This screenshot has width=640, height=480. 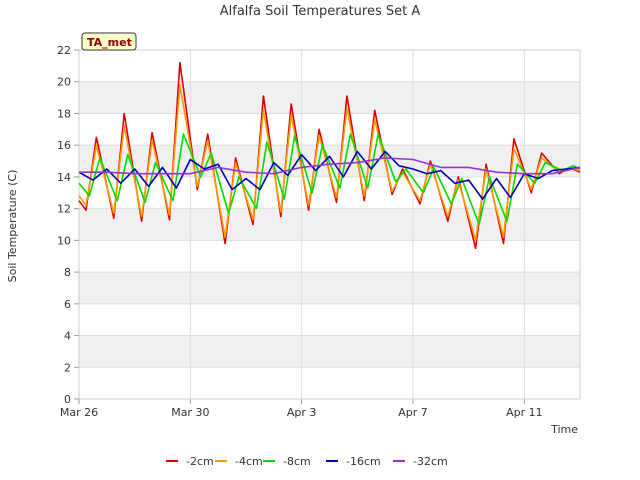 What do you see at coordinates (68, 225) in the screenshot?
I see `y-axis: 0 2 4 6 8 10 12 14 16 18 20 22` at bounding box center [68, 225].